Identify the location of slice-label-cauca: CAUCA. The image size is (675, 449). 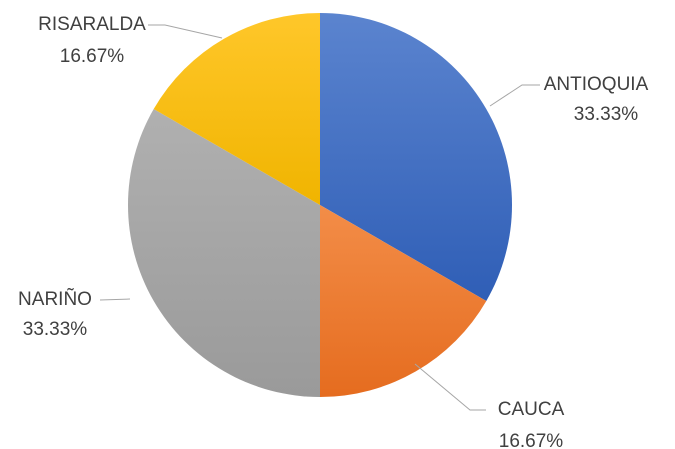
(531, 409).